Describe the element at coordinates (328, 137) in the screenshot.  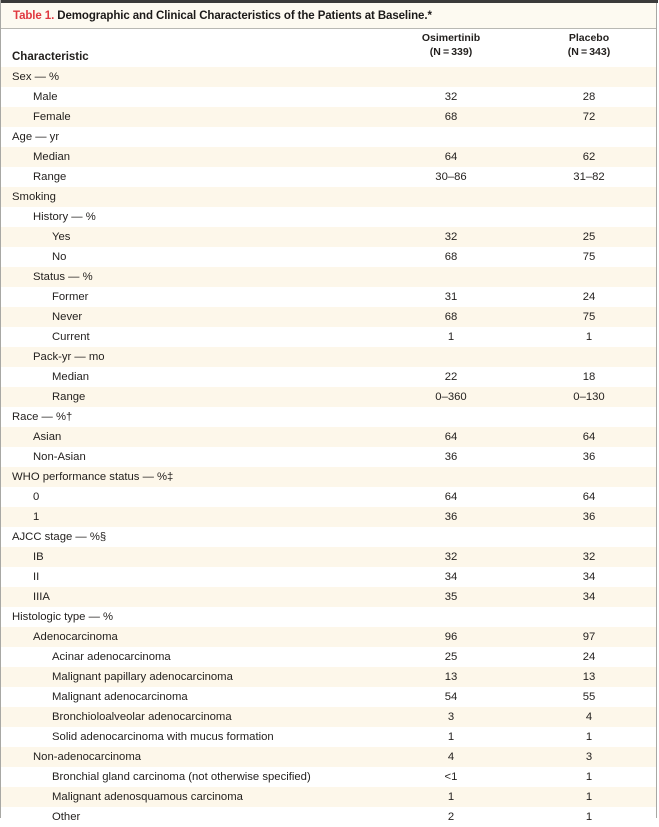
I see `table-row: Age — yr` at that location.